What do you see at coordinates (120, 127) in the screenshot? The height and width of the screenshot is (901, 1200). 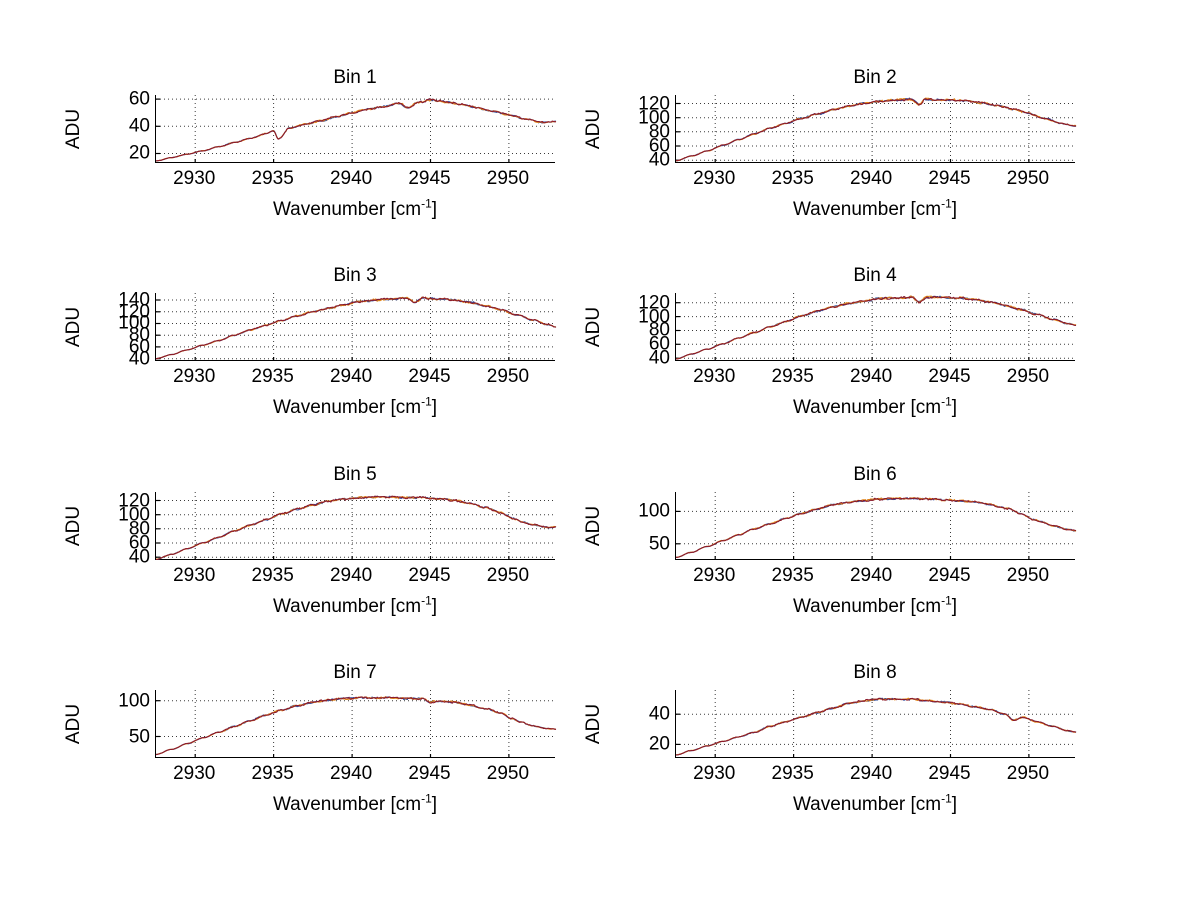 I see `y-tick-labels: 20 40 60` at bounding box center [120, 127].